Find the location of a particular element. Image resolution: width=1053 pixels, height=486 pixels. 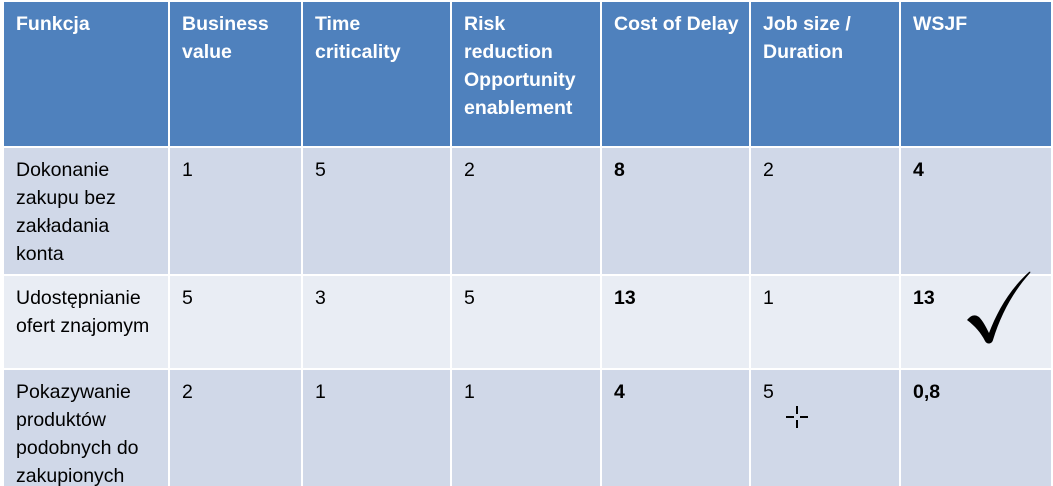

wsjf-cell: 13 is located at coordinates (976, 320).